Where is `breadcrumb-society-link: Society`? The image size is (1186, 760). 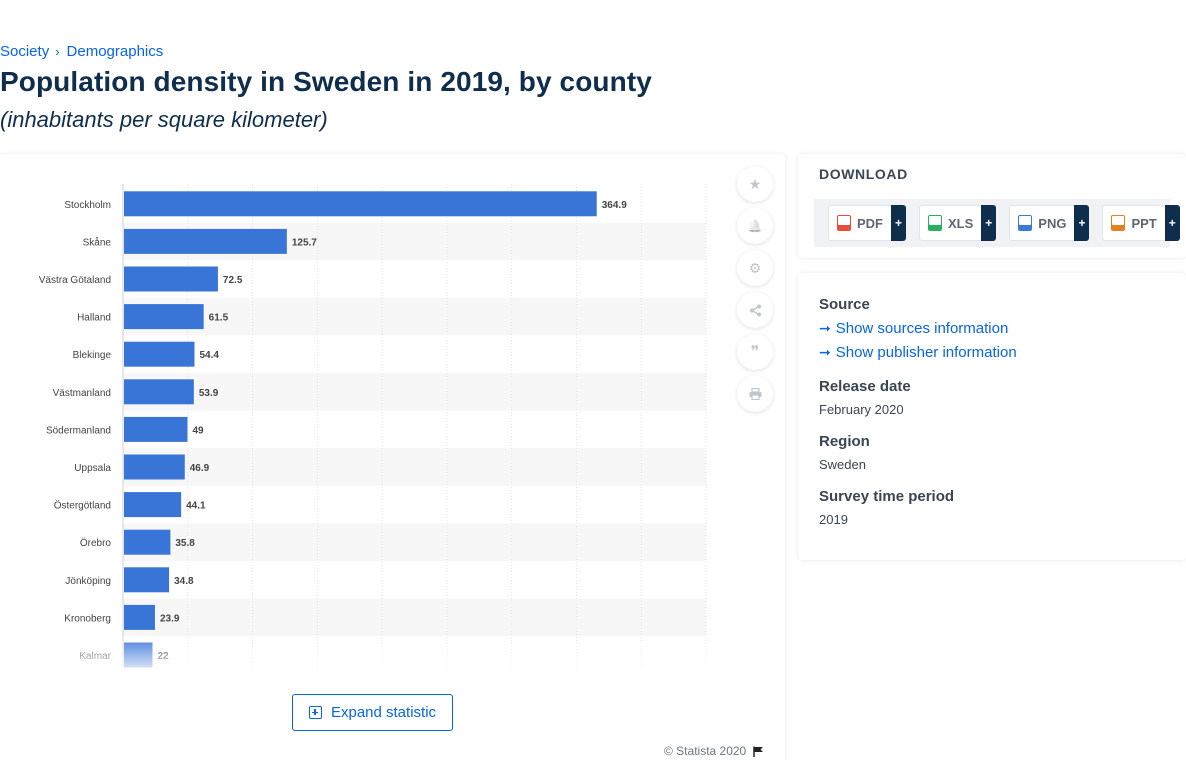 breadcrumb-society-link: Society is located at coordinates (25, 51).